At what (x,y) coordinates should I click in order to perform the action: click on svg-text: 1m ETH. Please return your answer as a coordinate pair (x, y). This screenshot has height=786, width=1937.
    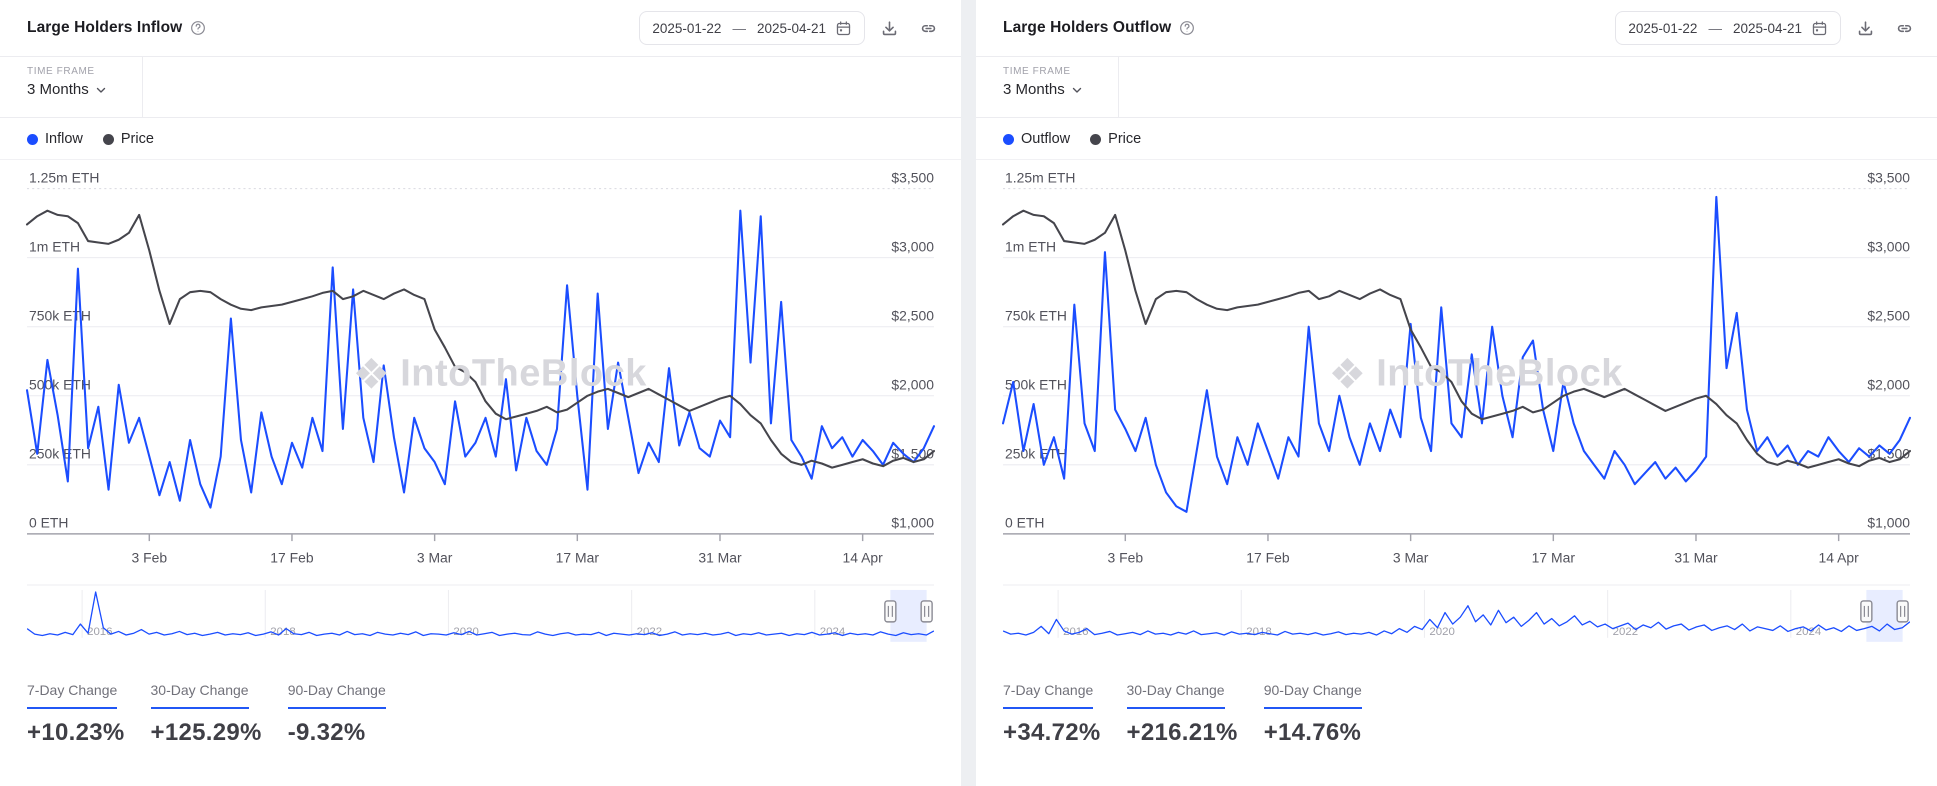
    Looking at the image, I should click on (1030, 246).